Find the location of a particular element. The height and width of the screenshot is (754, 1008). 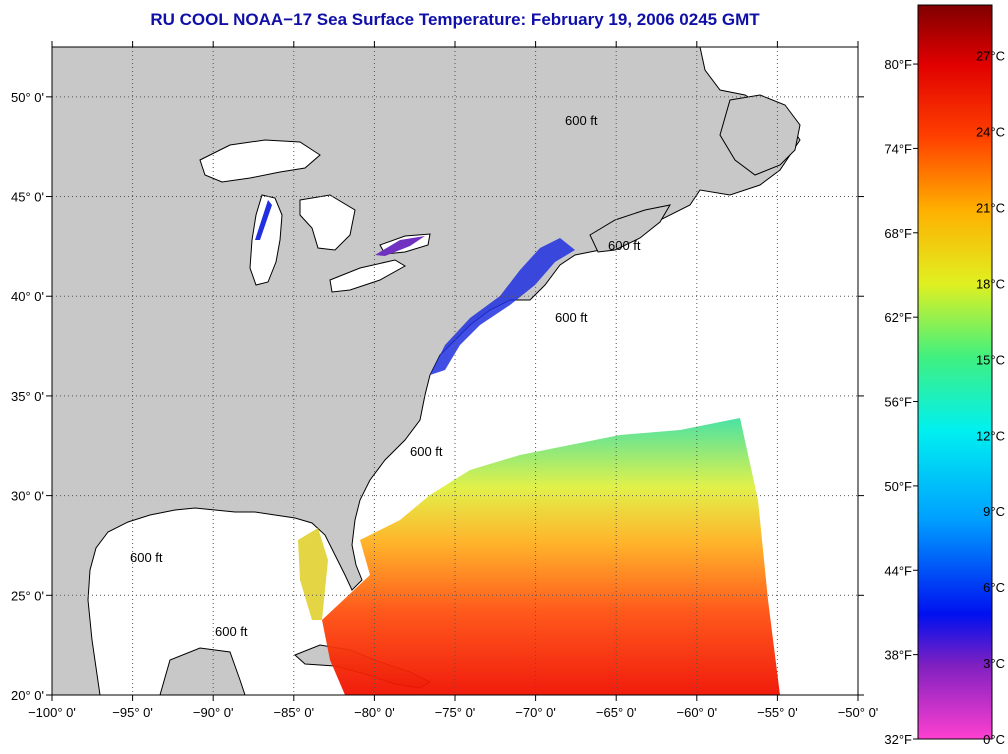

colorbar-celsius-labels: 0°C 3°C 6°C 9°C 12°C 15°C 18°C 21°C 24°C 27°C is located at coordinates (990, 398).